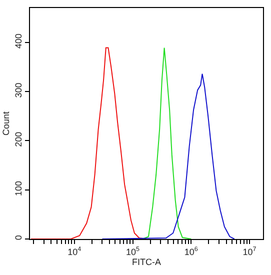 This screenshot has width=271, height=275. I want to click on x-tick-label: 10$^{7}$, so click(249, 251).